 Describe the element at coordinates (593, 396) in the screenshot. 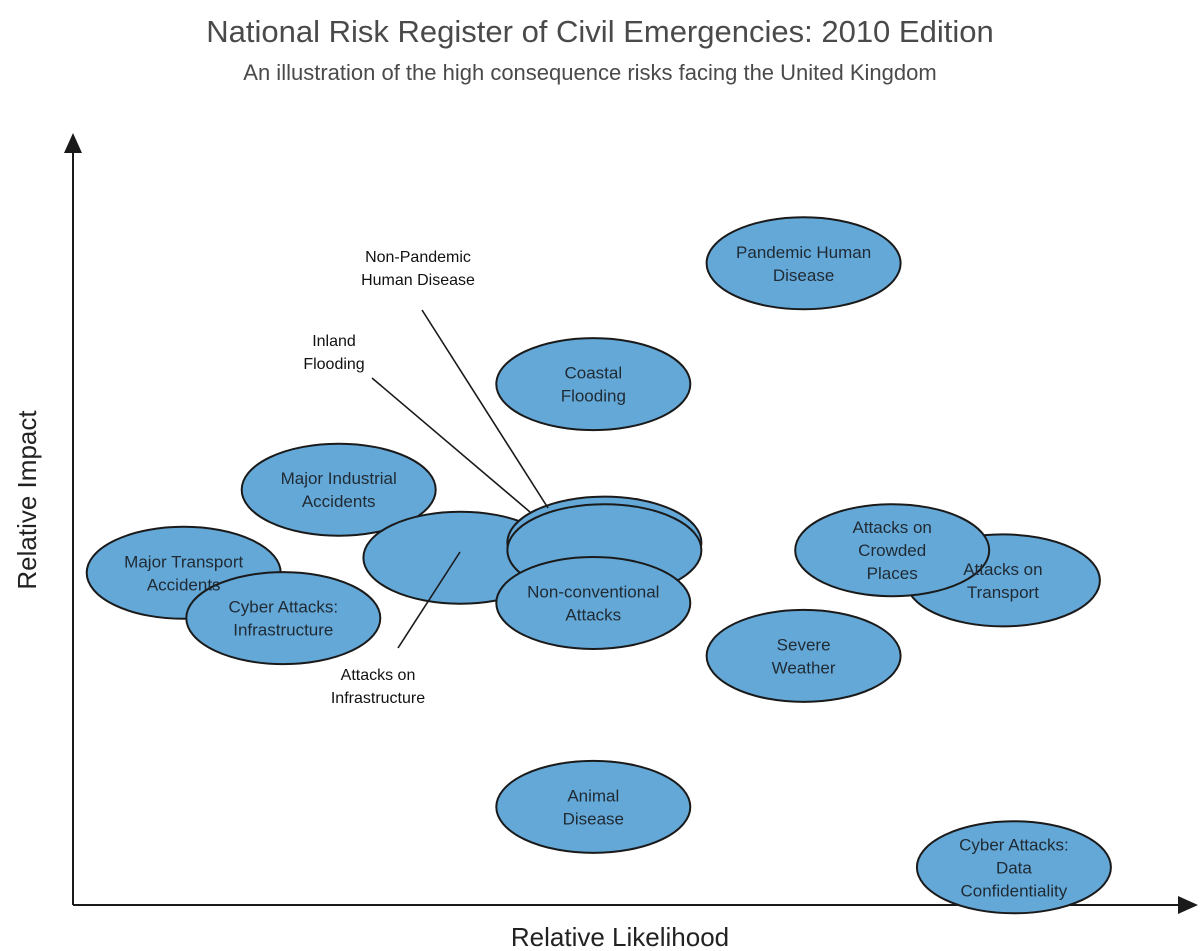

I see `label-line: Flooding` at that location.